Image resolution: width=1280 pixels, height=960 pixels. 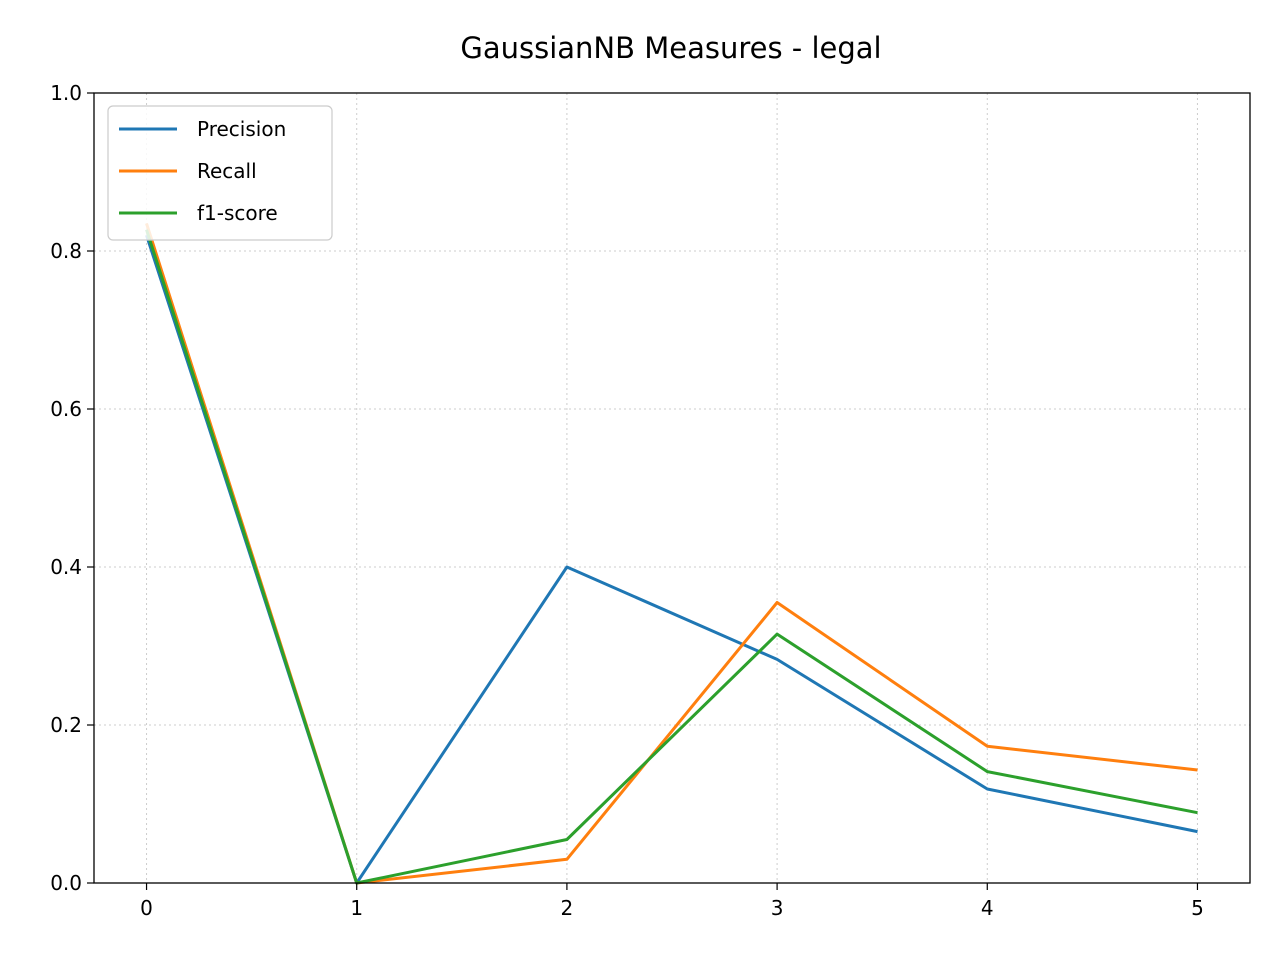 I want to click on x-tick-label: 2, so click(x=567, y=908).